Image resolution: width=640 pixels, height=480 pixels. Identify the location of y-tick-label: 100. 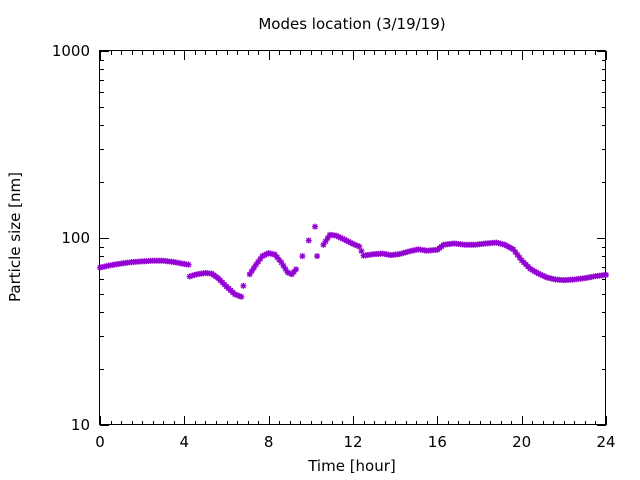
(75, 238).